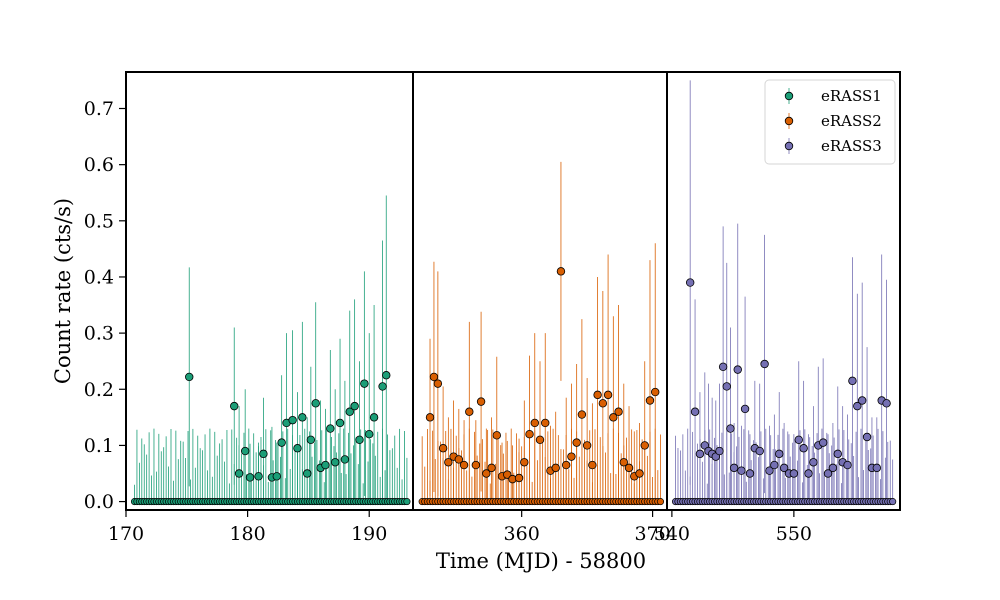 The width and height of the screenshot is (1000, 600). Describe the element at coordinates (63, 291) in the screenshot. I see `y-axis-label: Count rate (cts/s)` at that location.